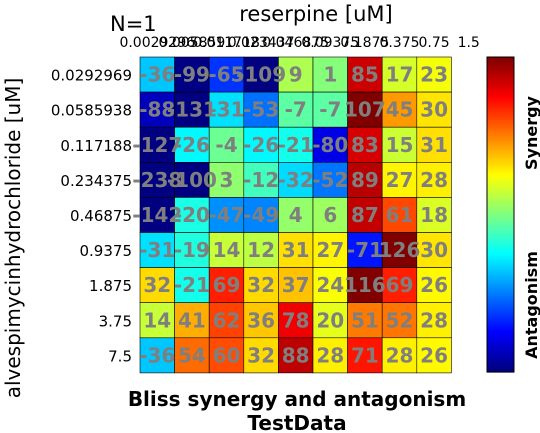 Image resolution: width=540 pixels, height=433 pixels. Describe the element at coordinates (296, 75) in the screenshot. I see `cell-value-label: 9` at that location.